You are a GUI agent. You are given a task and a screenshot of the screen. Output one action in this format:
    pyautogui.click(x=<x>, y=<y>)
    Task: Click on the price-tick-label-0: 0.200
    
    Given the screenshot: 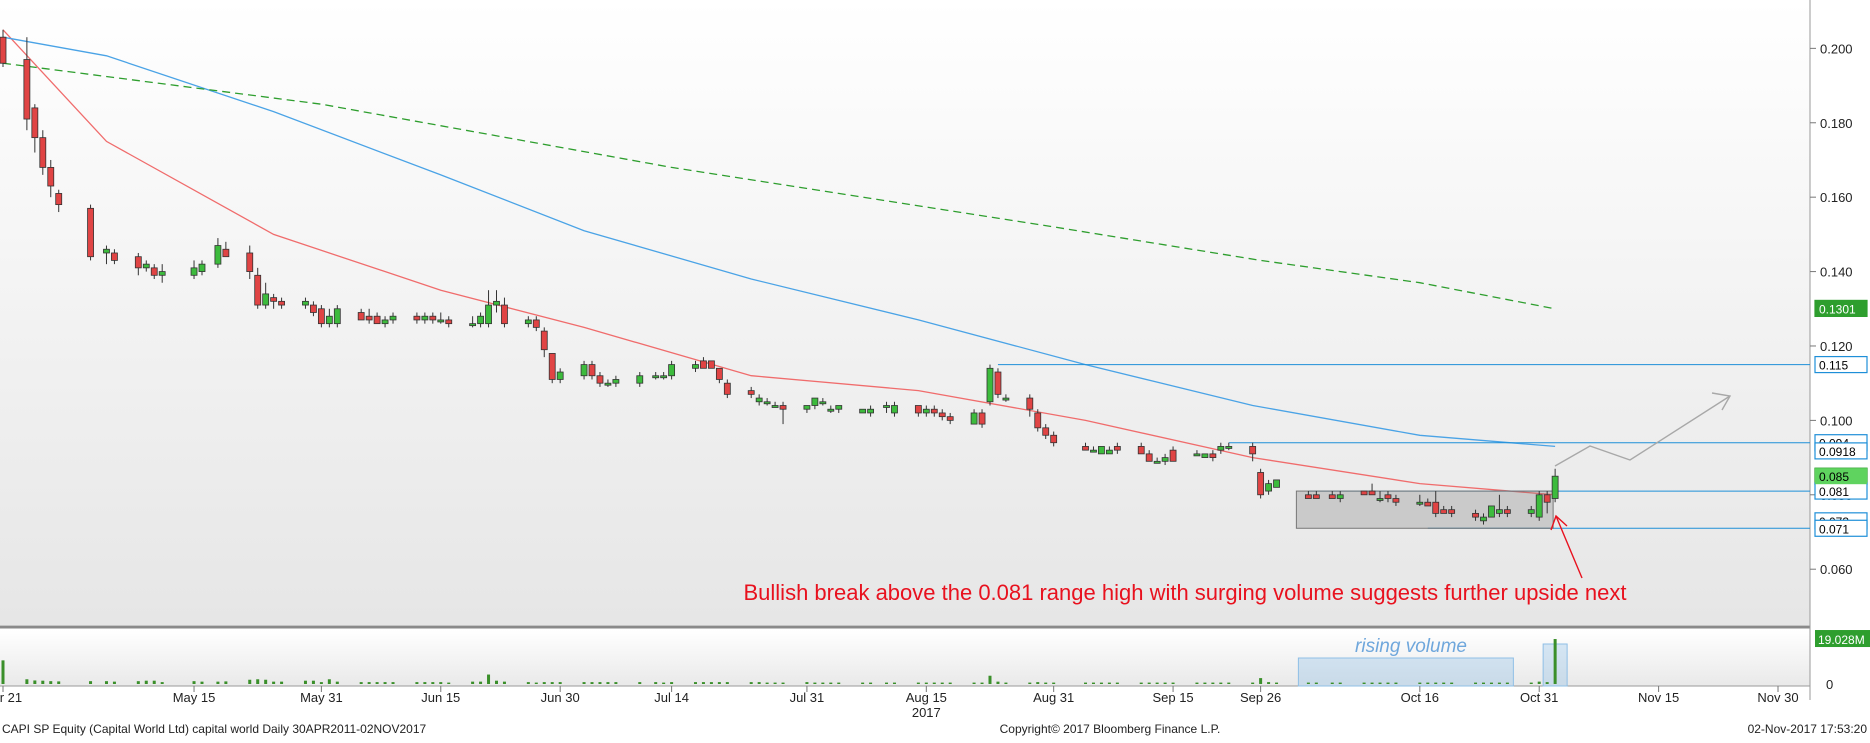 What is the action you would take?
    pyautogui.click(x=1836, y=48)
    